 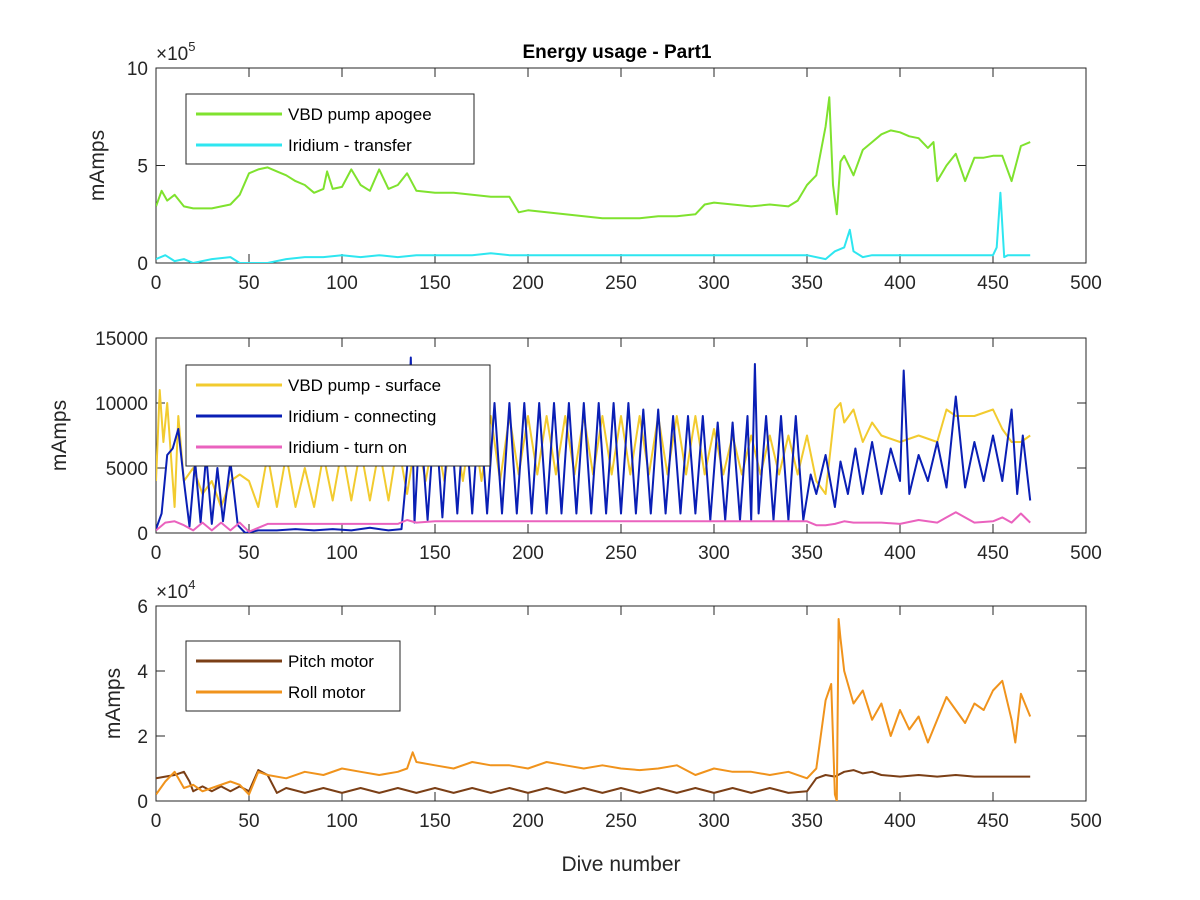 I want to click on series-line-iridium-connecting, so click(x=594, y=444).